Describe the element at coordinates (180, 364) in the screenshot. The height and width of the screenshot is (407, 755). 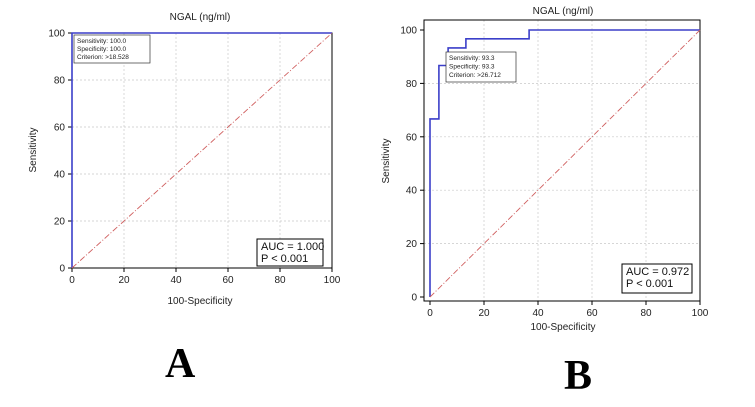
I see `panel-label-a: A` at that location.